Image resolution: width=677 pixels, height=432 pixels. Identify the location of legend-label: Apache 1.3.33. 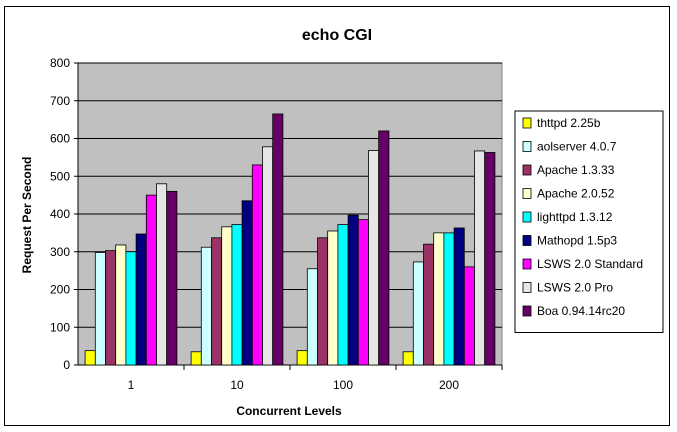
(576, 170).